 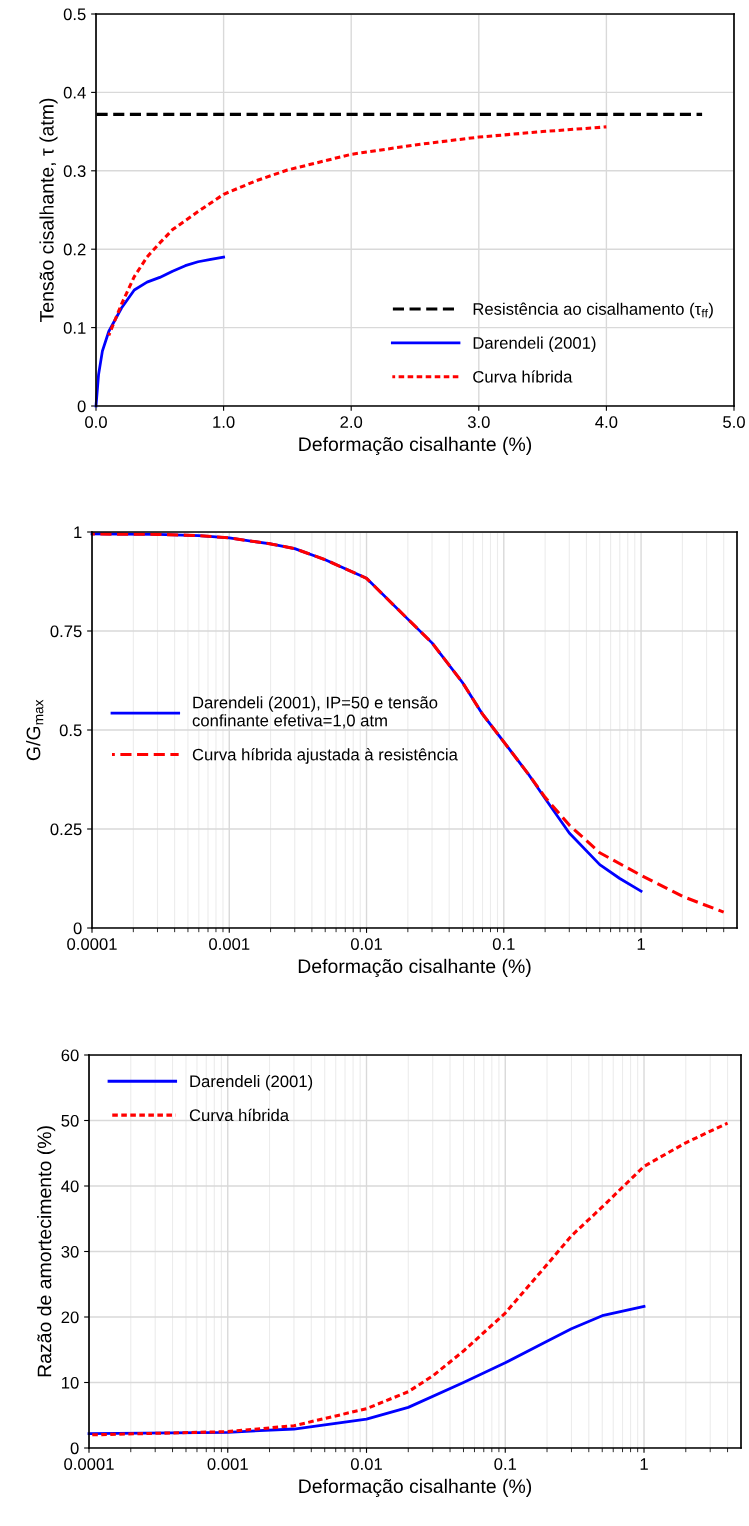 What do you see at coordinates (66, 631) in the screenshot?
I see `y-tick-label: 0.75` at bounding box center [66, 631].